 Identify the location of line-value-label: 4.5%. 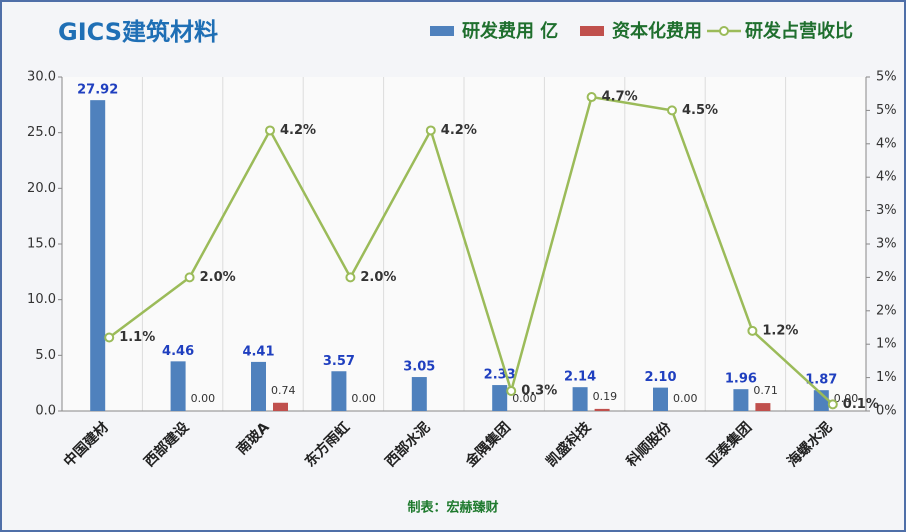
(700, 110).